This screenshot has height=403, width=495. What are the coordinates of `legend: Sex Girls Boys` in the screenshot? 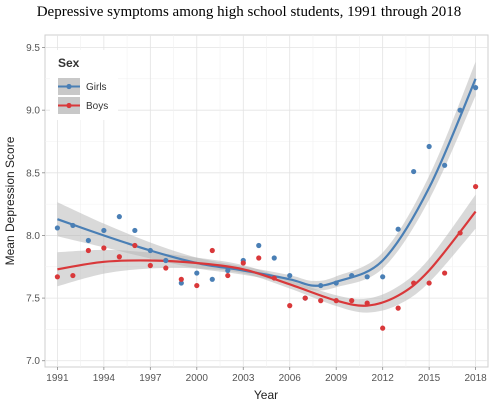 It's located at (84, 85).